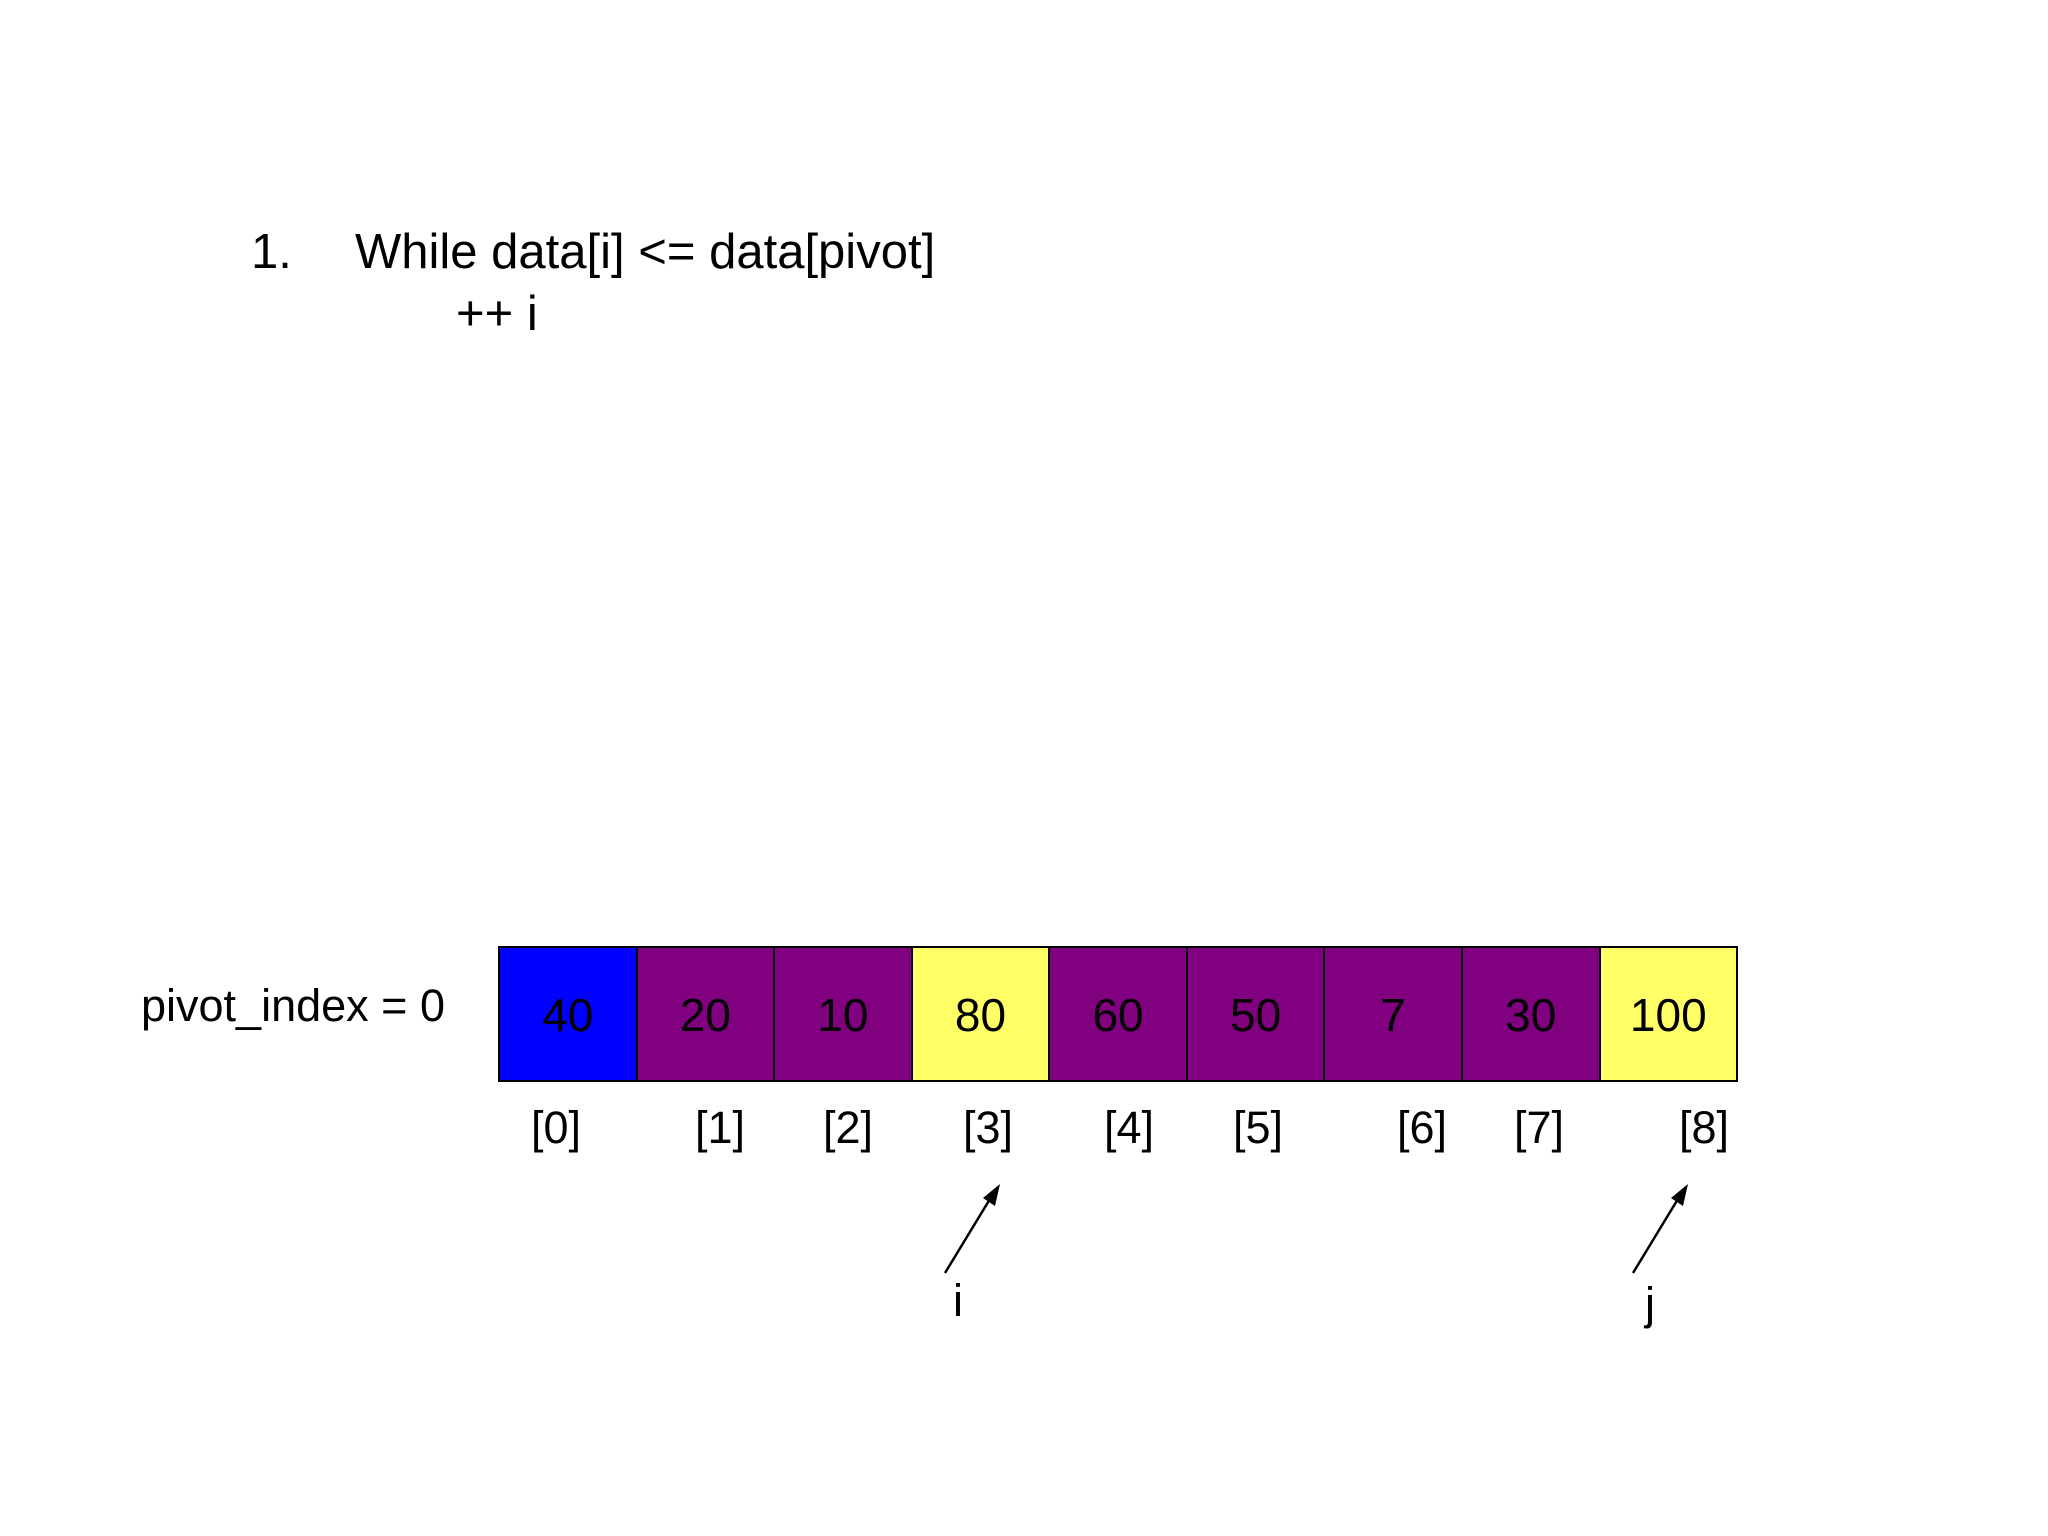 The width and height of the screenshot is (2048, 1536). What do you see at coordinates (844, 1014) in the screenshot?
I see `array-cell-2: 10` at bounding box center [844, 1014].